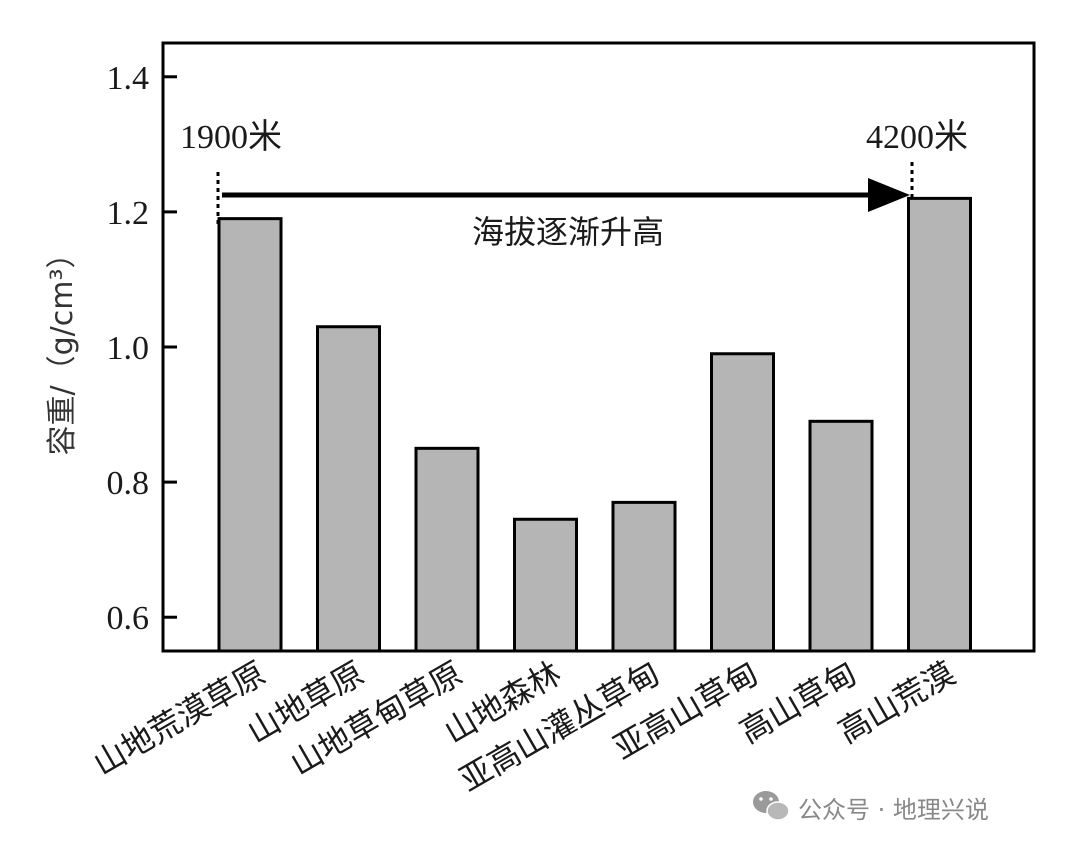 This screenshot has width=1080, height=854. I want to click on y-tick-label: 1.0, so click(128, 348).